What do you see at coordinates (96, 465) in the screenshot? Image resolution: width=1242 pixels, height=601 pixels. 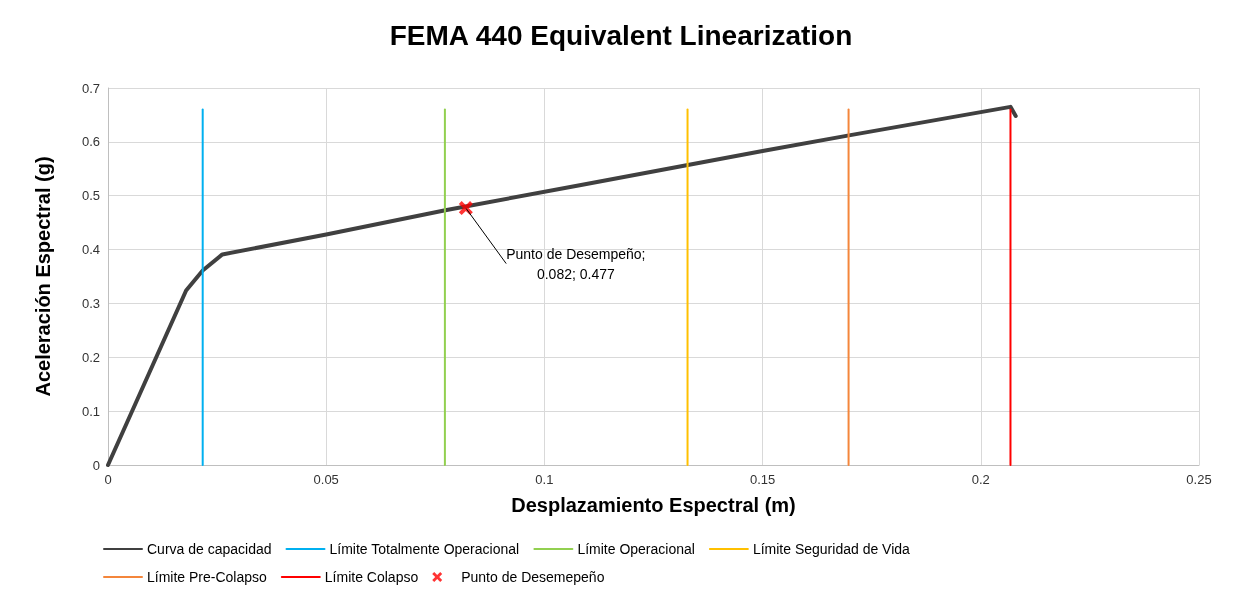 I see `y-tick-label: 0` at bounding box center [96, 465].